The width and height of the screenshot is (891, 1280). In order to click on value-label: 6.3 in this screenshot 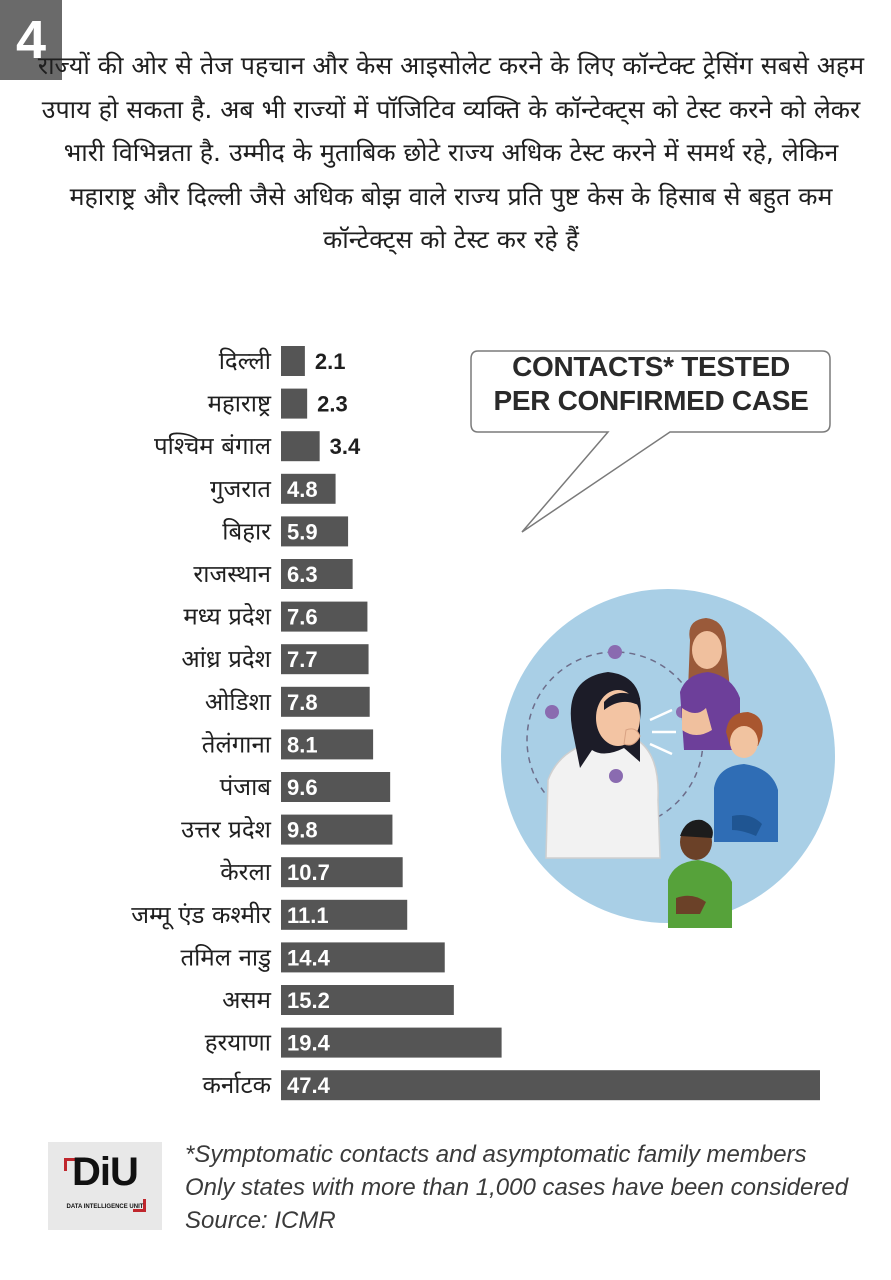, I will do `click(302, 574)`.